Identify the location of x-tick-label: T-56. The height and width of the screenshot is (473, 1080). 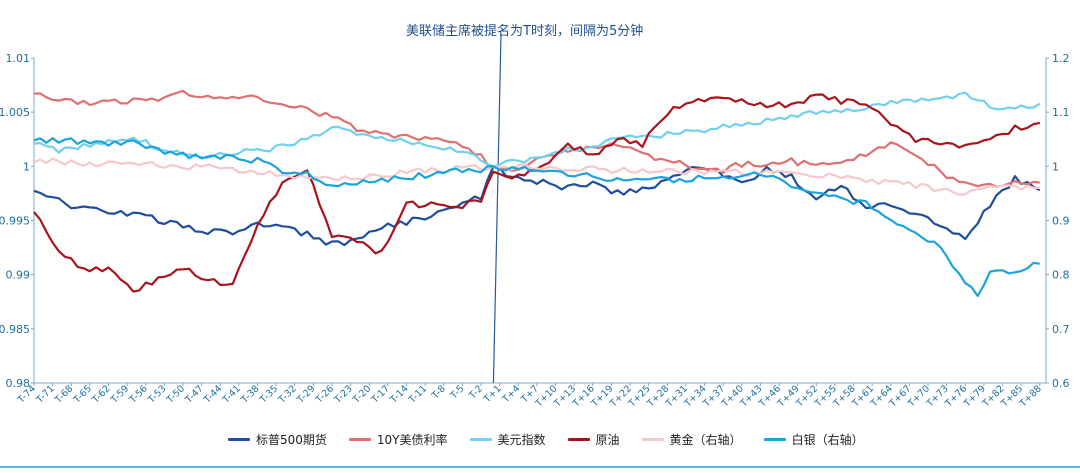
(138, 394).